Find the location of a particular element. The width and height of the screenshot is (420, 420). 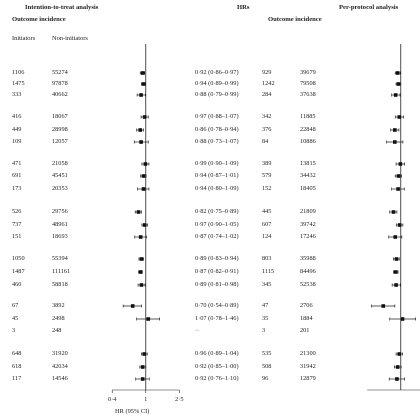

pp-initiators-cell: 3 is located at coordinates (264, 330).